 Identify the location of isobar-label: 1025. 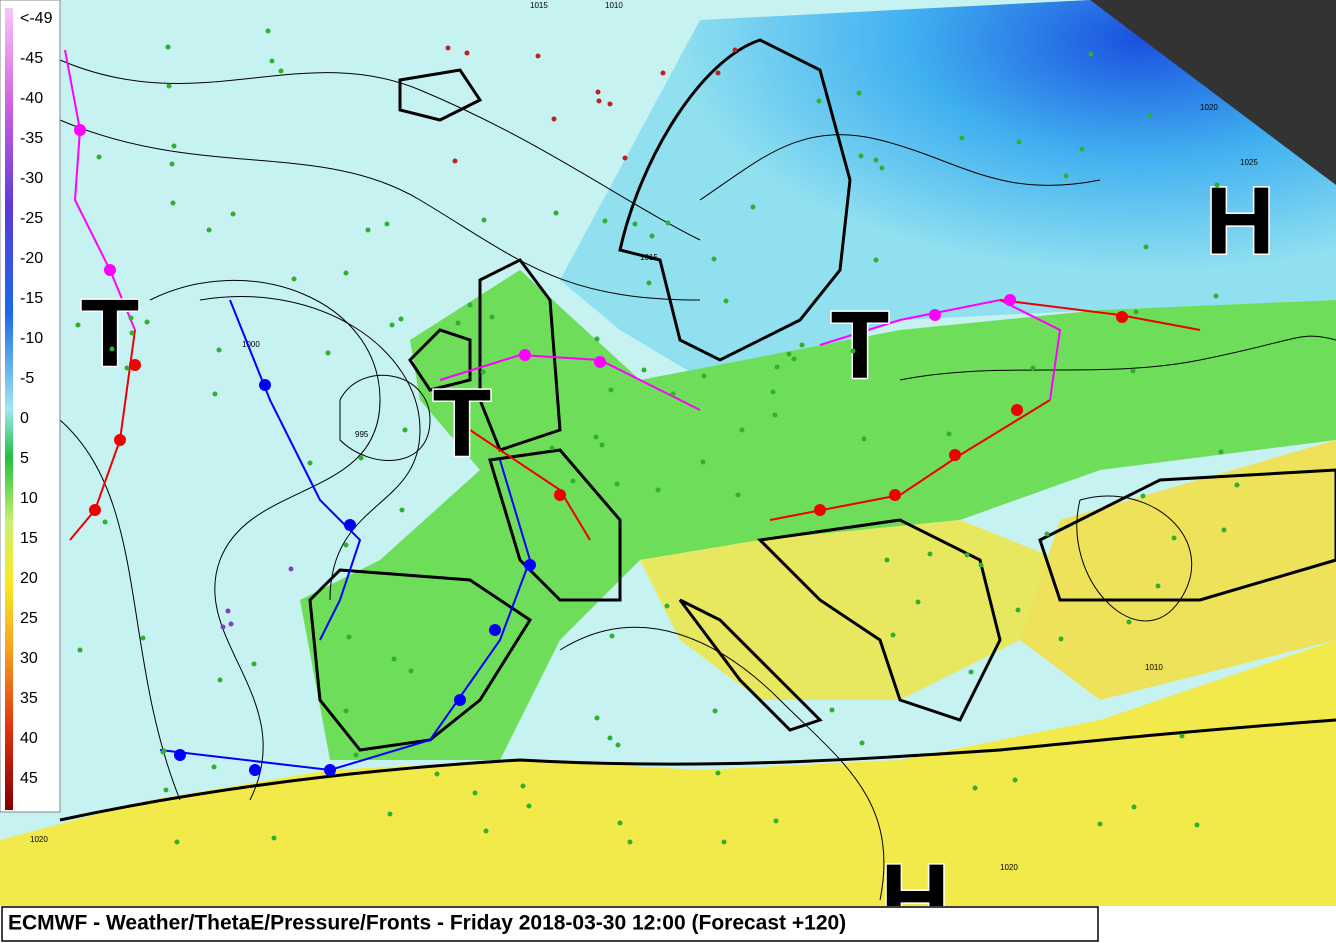
(1249, 162).